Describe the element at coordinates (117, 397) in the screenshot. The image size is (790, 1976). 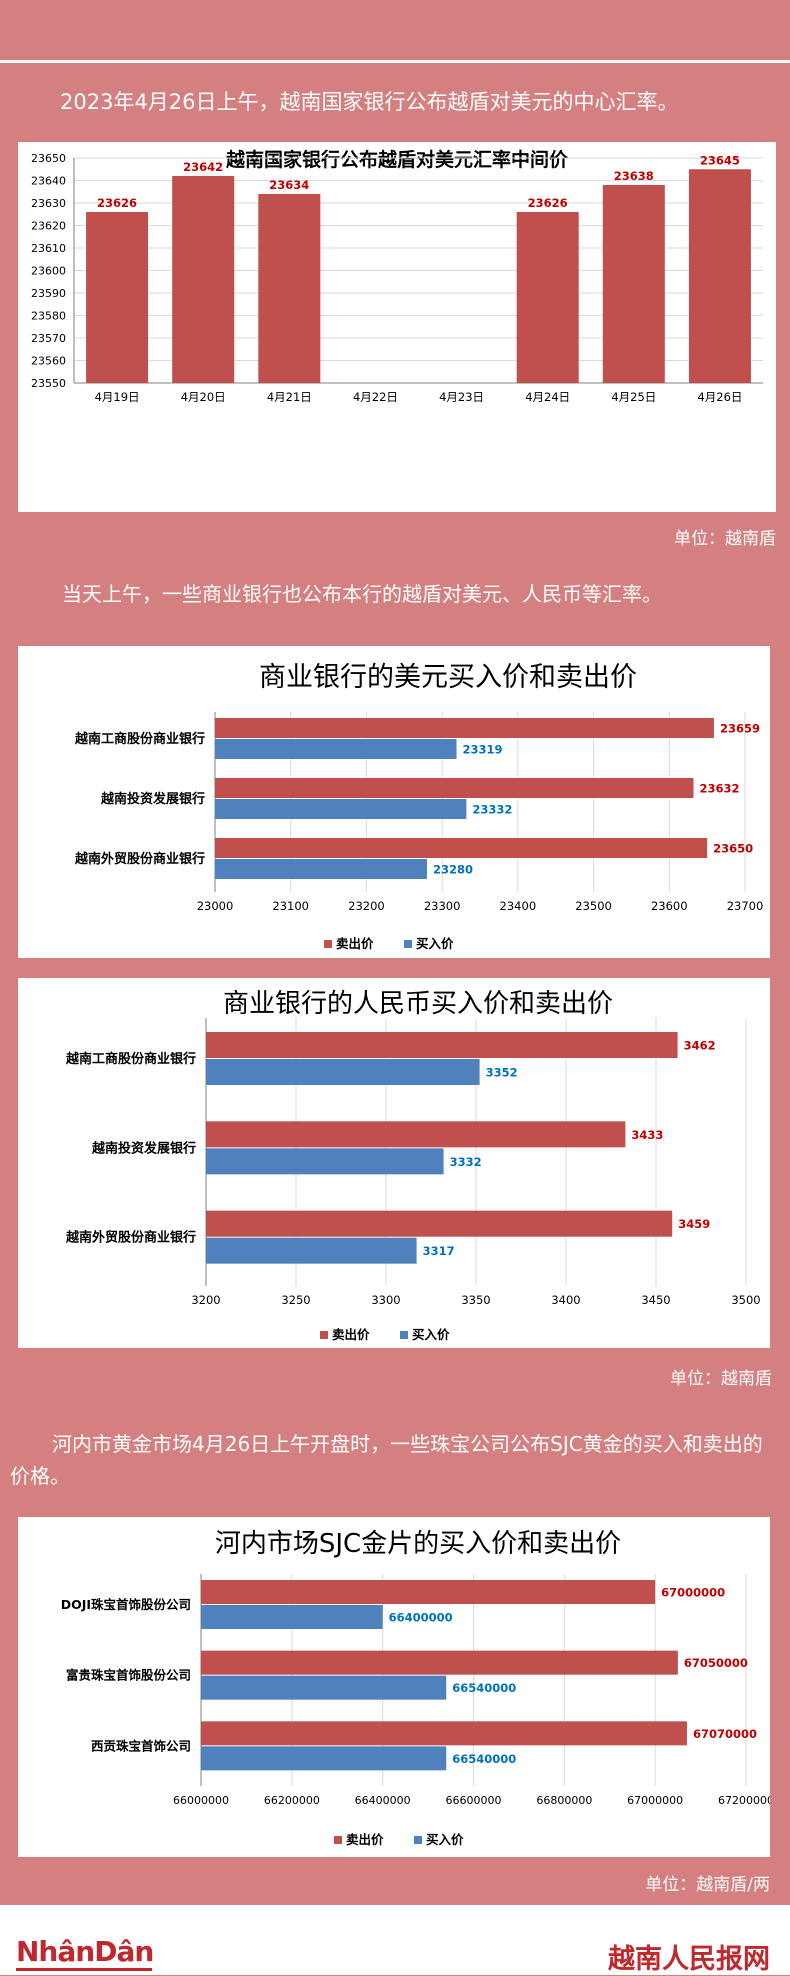
I see `x-tick-label: 4月19日` at that location.